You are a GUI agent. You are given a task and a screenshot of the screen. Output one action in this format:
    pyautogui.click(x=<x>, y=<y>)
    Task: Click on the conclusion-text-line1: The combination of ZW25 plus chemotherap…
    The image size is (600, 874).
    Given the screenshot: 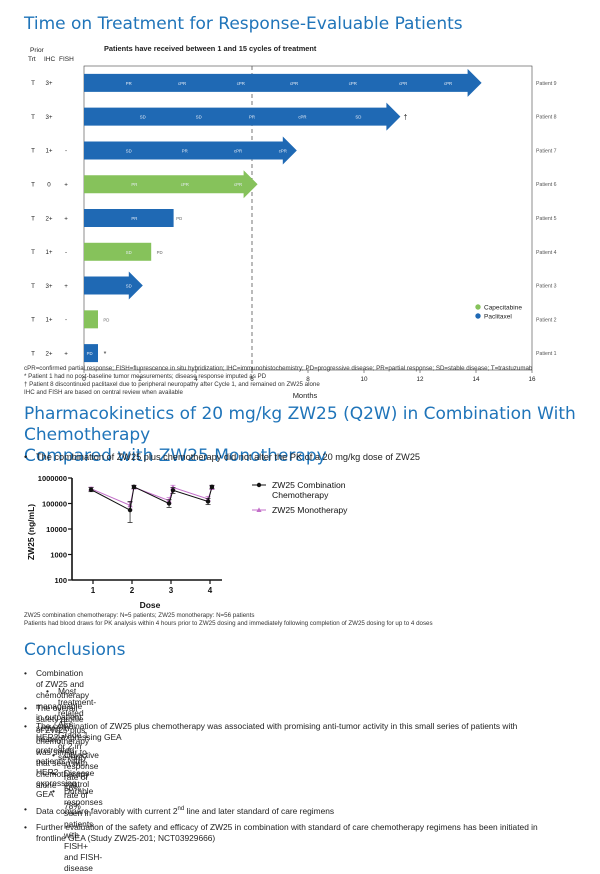 What is the action you would take?
    pyautogui.click(x=277, y=726)
    